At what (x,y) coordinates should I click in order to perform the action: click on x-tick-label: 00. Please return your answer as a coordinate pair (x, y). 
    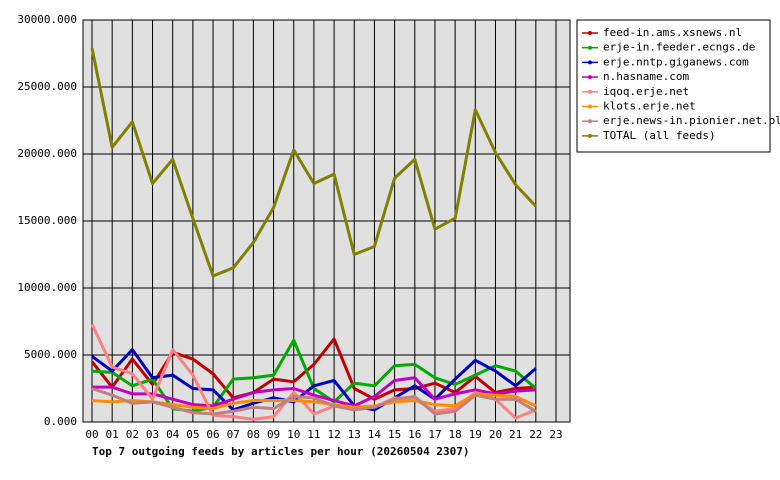
    Looking at the image, I should click on (91, 434).